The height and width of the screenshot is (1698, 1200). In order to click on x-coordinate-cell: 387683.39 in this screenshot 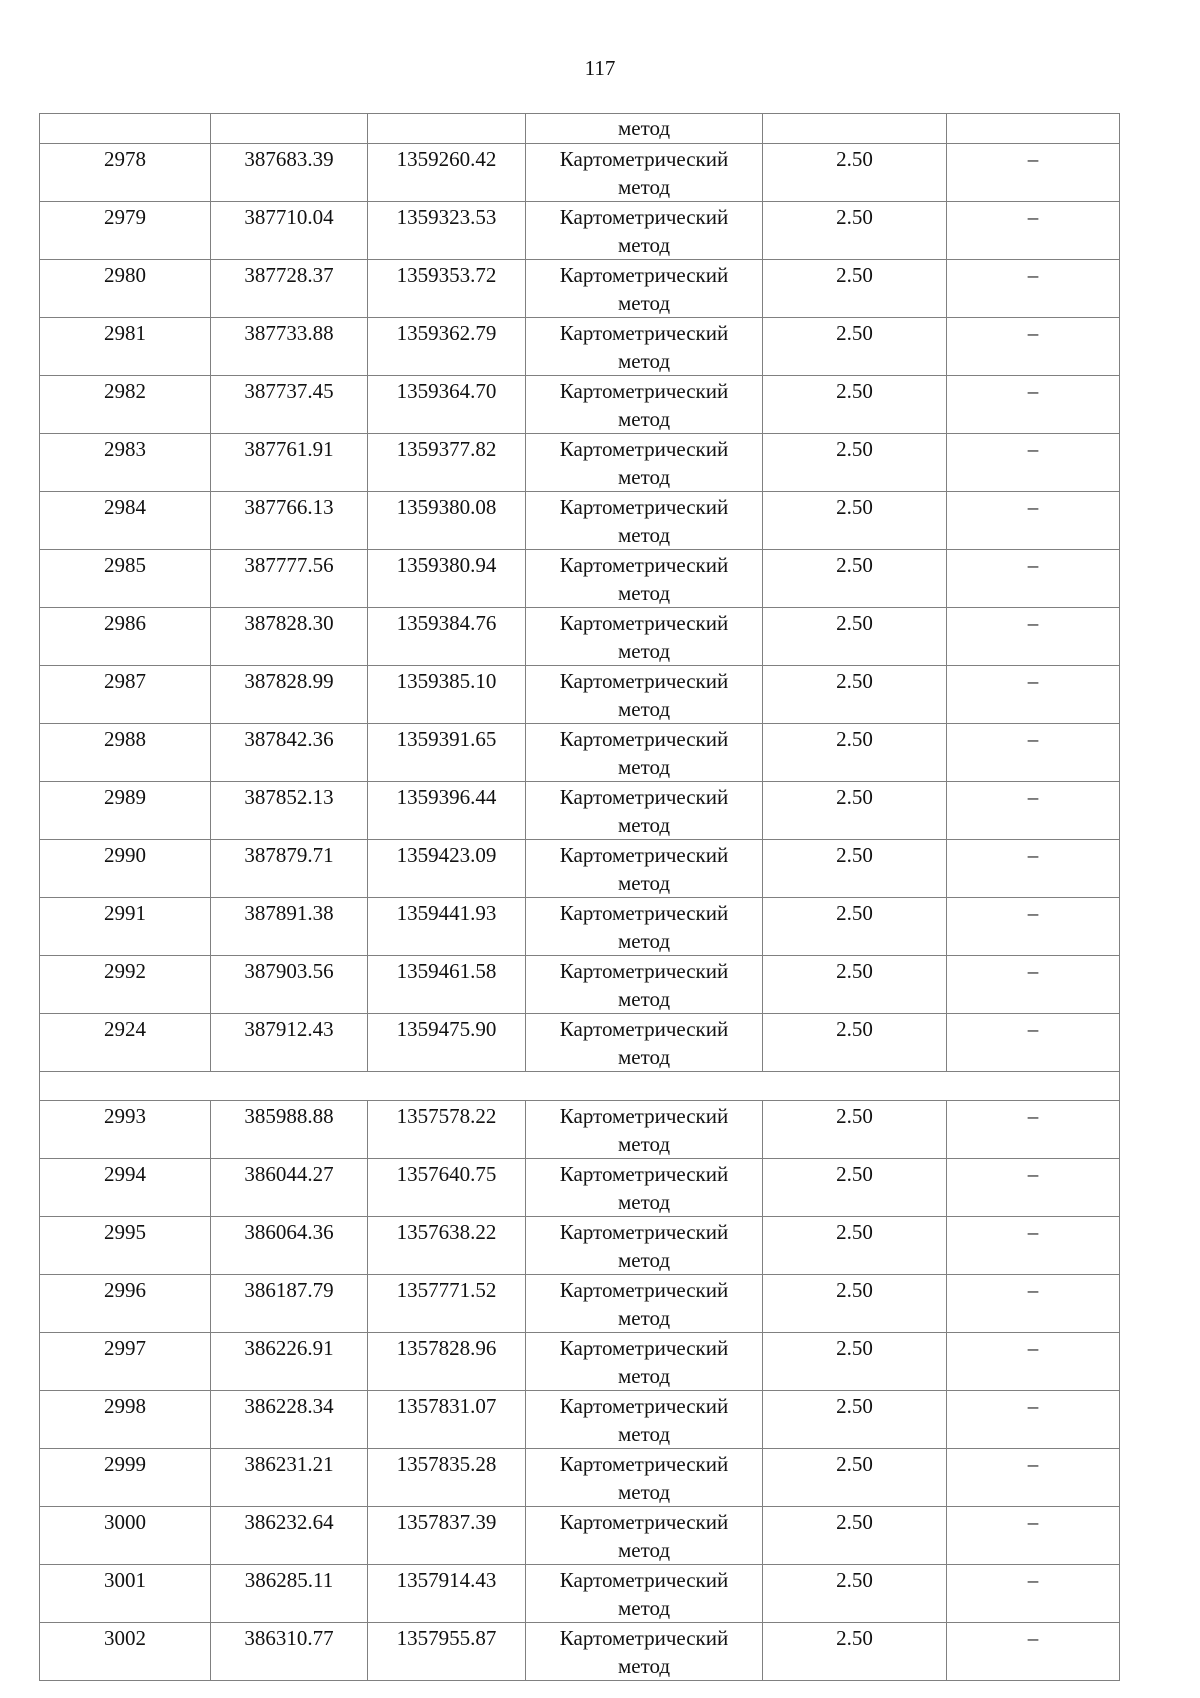, I will do `click(289, 172)`.